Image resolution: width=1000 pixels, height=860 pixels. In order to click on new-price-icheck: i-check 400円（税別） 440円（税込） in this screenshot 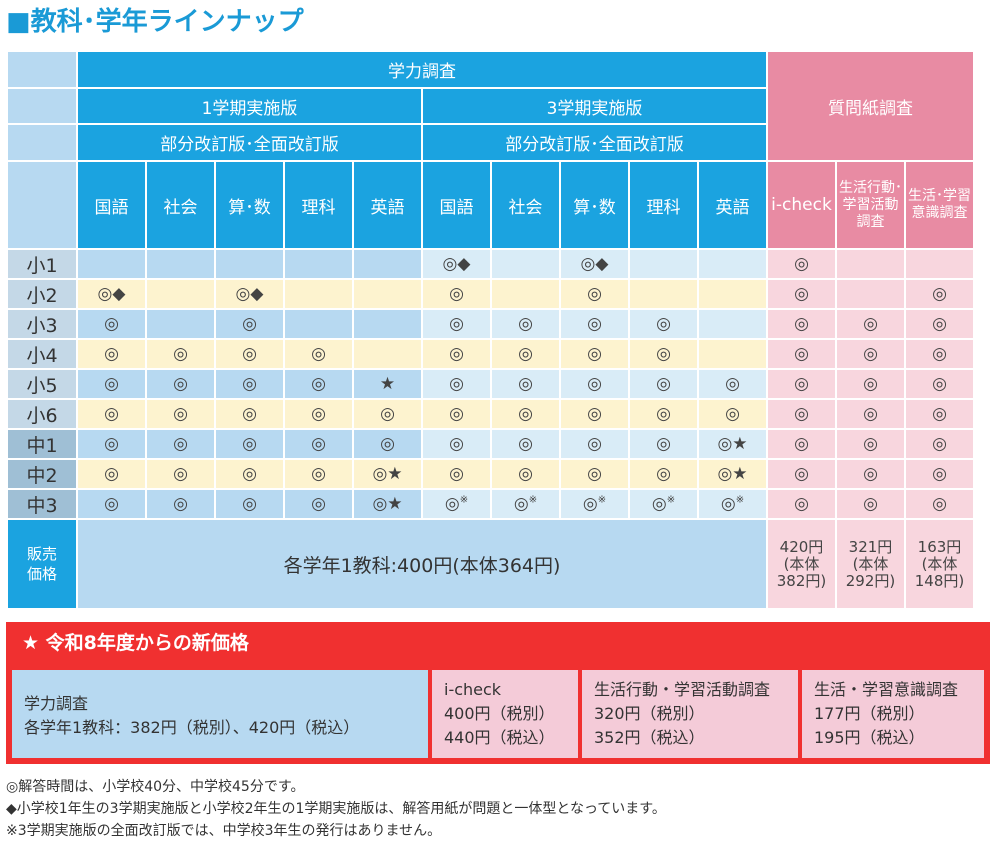, I will do `click(505, 714)`.